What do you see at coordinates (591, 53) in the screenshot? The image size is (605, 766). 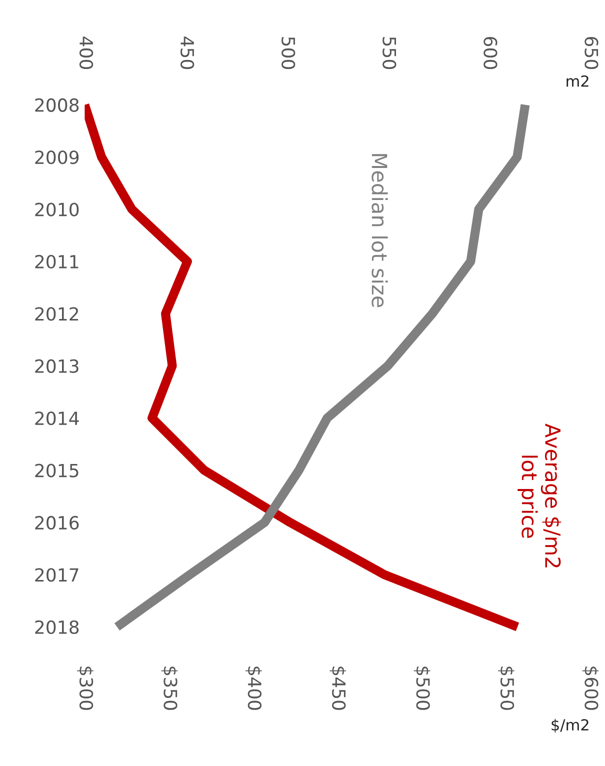 I see `x2-tick-label: 650` at bounding box center [591, 53].